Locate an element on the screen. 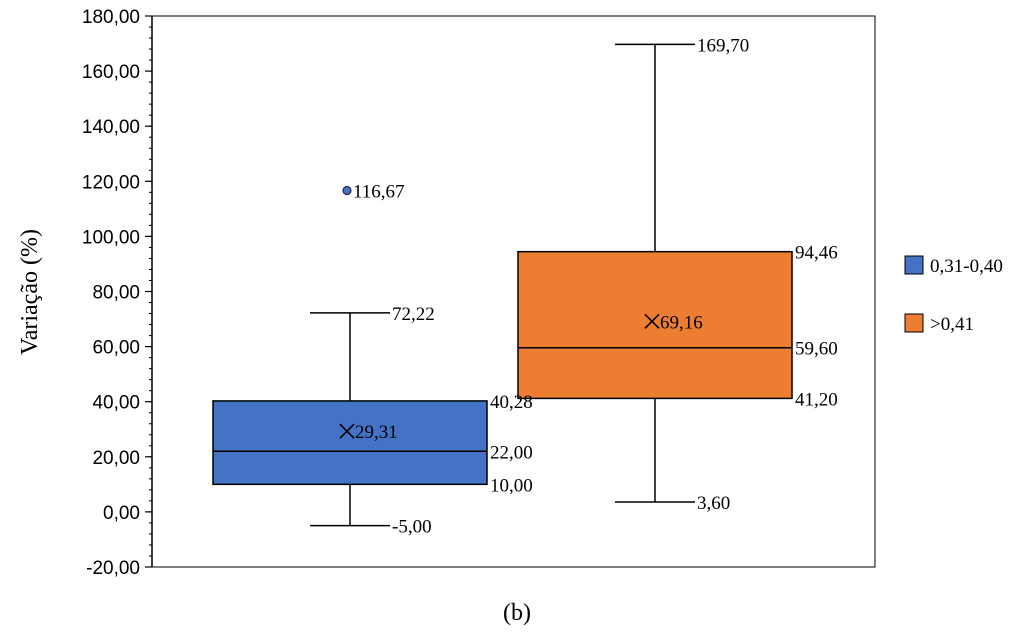  y-tick-label: -20,00 is located at coordinates (113, 568).